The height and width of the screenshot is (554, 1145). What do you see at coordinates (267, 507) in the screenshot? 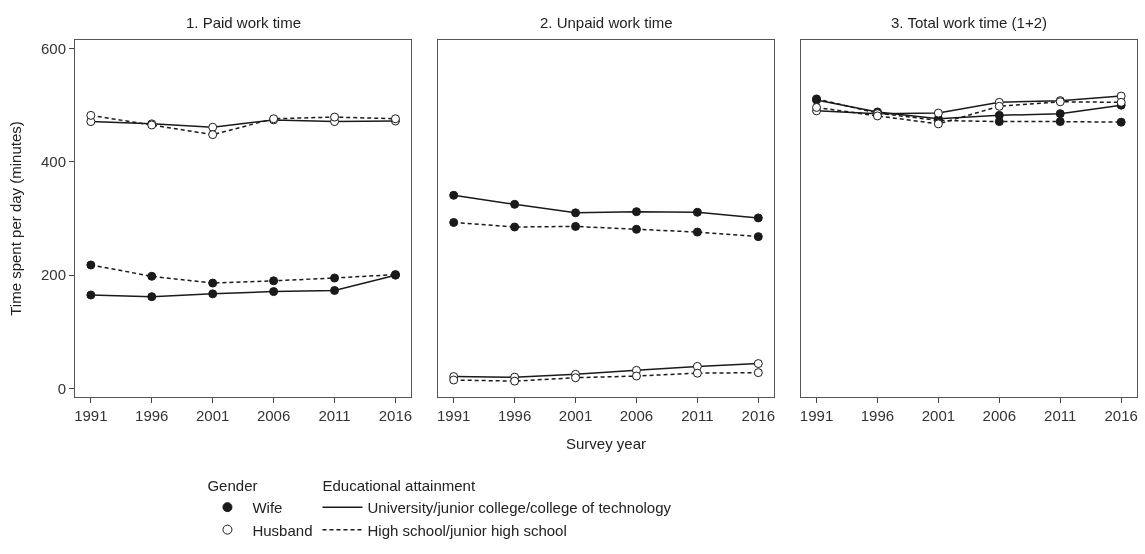
I see `text: Wife` at bounding box center [267, 507].